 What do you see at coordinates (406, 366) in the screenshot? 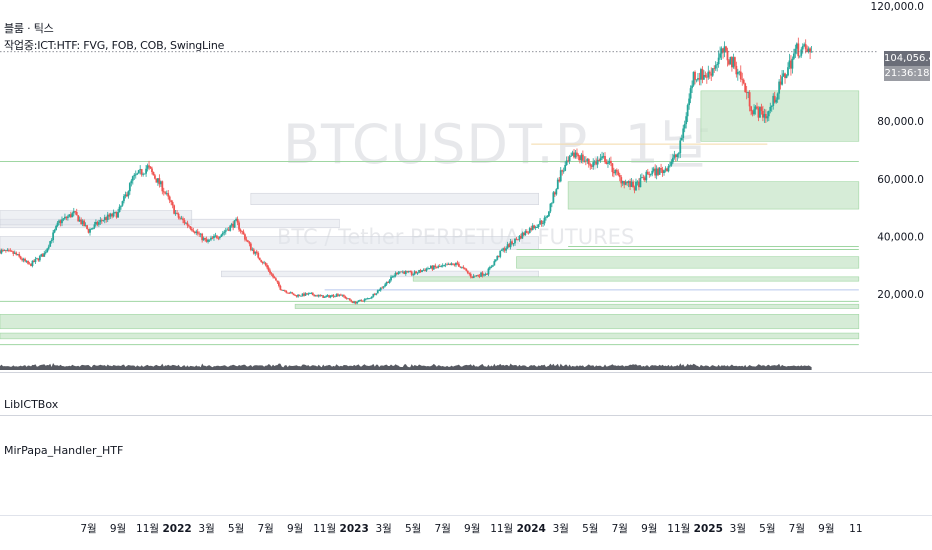
I see `volume-band` at bounding box center [406, 366].